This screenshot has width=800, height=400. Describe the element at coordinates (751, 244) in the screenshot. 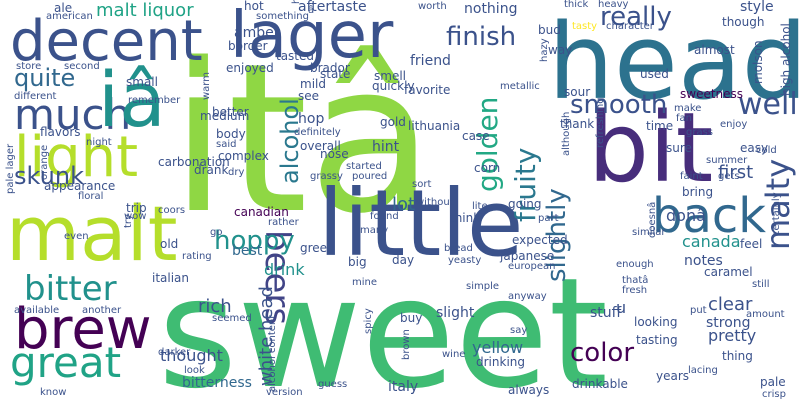

I see `word-feel: feel` at that location.